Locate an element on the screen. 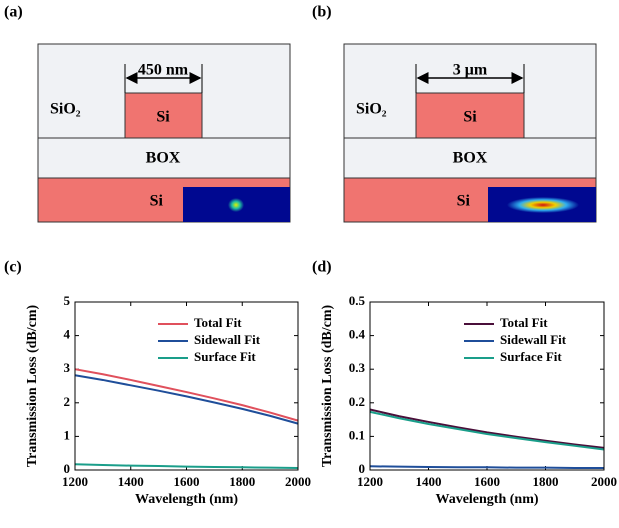 The height and width of the screenshot is (528, 619). diagram-a: 450 nm SiO₂ Si BOX Si is located at coordinates (164, 133).